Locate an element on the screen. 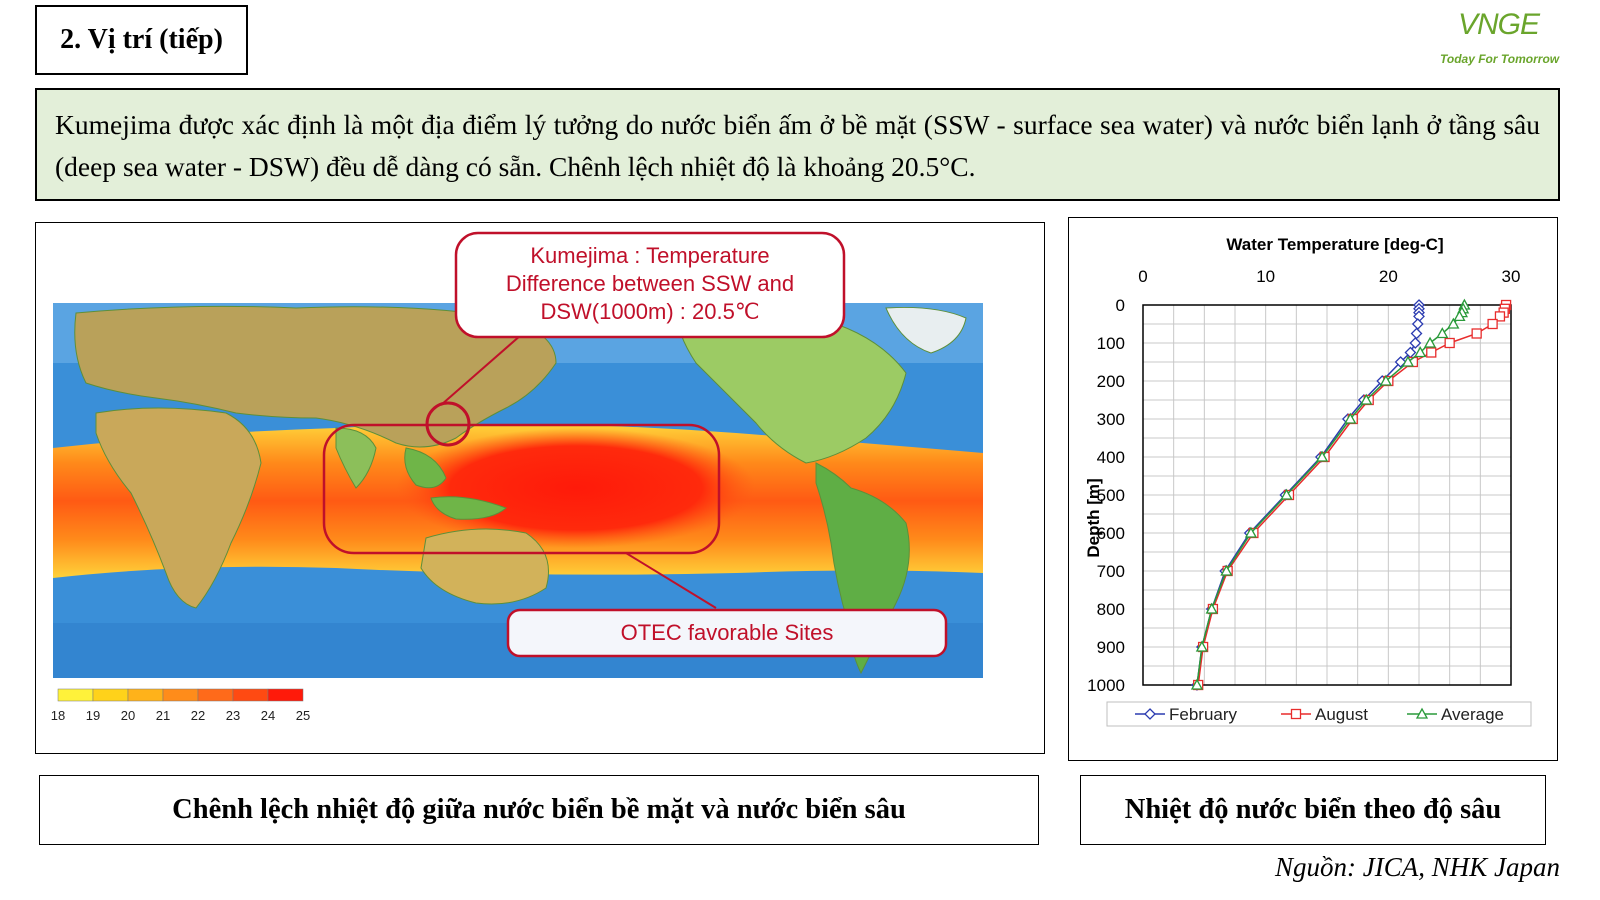 This screenshot has height=900, width=1600. chart-series is located at coordinates (1351, 494).